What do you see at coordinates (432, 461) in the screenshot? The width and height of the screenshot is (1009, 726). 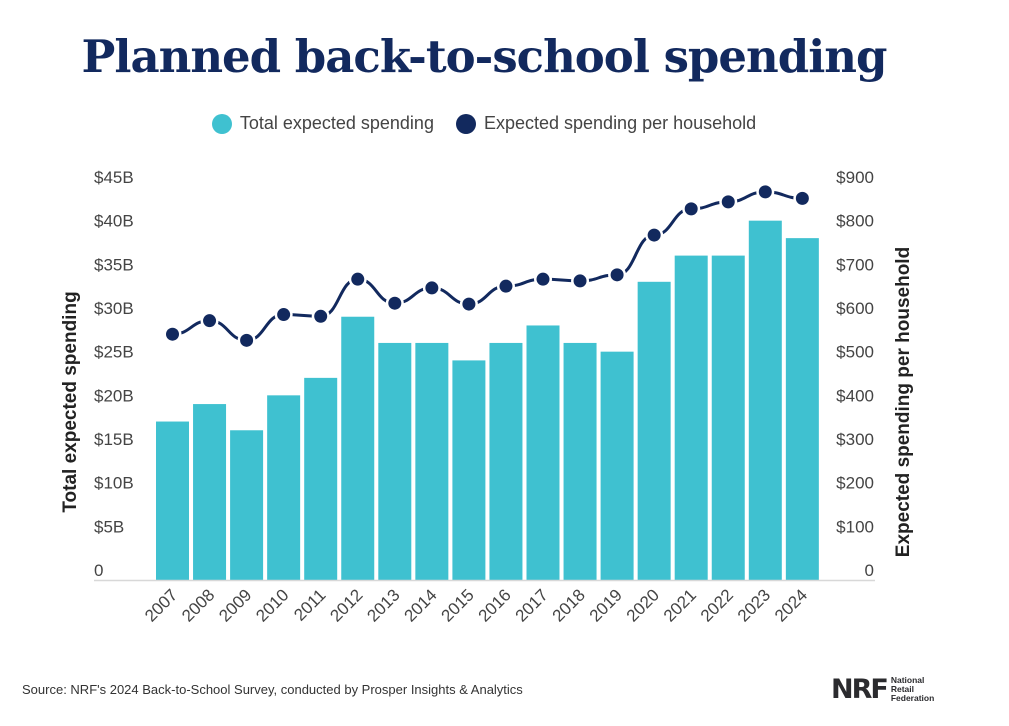 I see `bar-2014` at bounding box center [432, 461].